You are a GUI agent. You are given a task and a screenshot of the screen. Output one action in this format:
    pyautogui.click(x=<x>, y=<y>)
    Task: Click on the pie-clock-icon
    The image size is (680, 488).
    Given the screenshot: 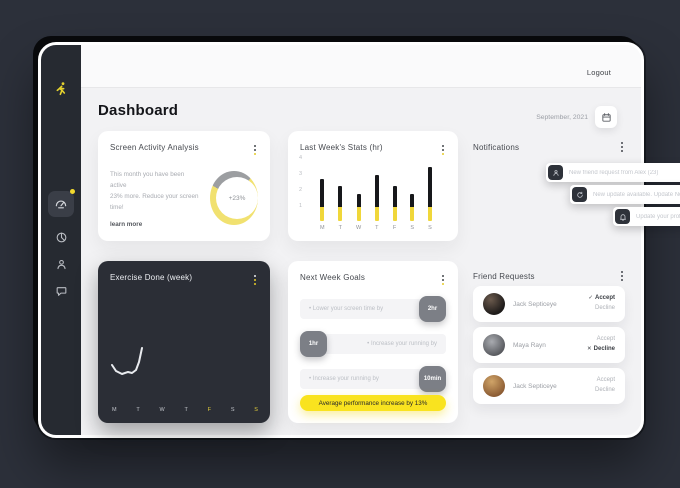 What is the action you would take?
    pyautogui.click(x=61, y=237)
    